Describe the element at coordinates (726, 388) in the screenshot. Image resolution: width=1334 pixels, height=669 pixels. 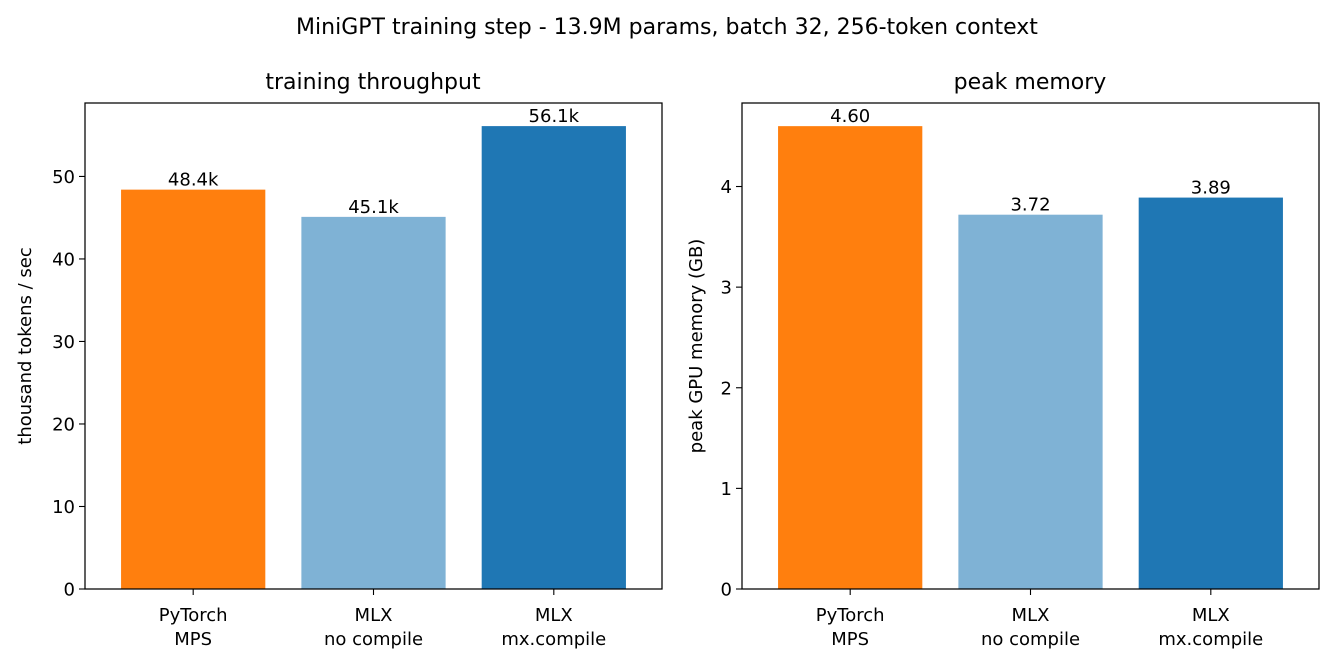
I see `memory-y-tick-label: 2` at that location.